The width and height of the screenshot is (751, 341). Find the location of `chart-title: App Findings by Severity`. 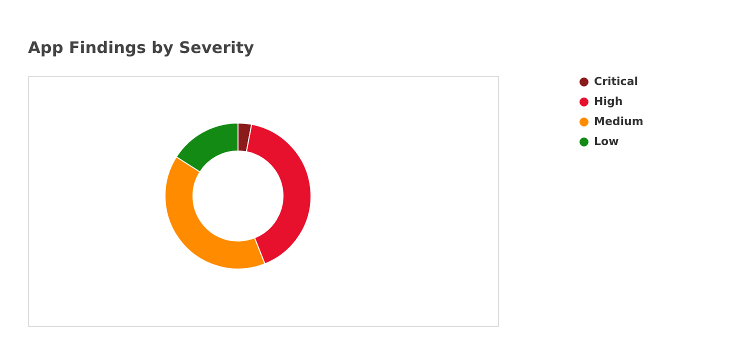

chart-title: App Findings by Severity is located at coordinates (141, 47).